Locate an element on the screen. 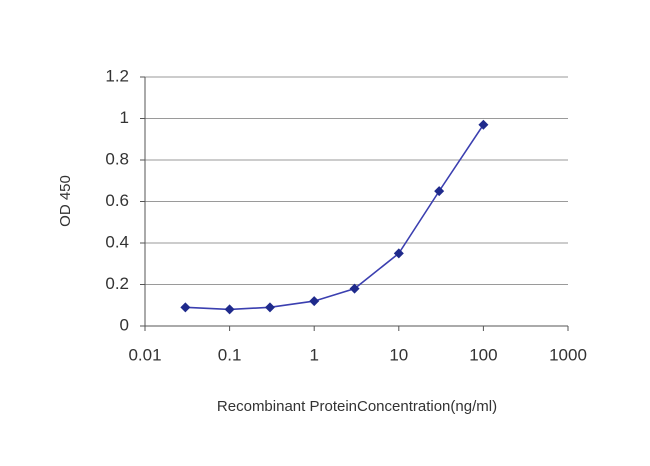 The height and width of the screenshot is (466, 650). x-tick-label: 1000 is located at coordinates (568, 354).